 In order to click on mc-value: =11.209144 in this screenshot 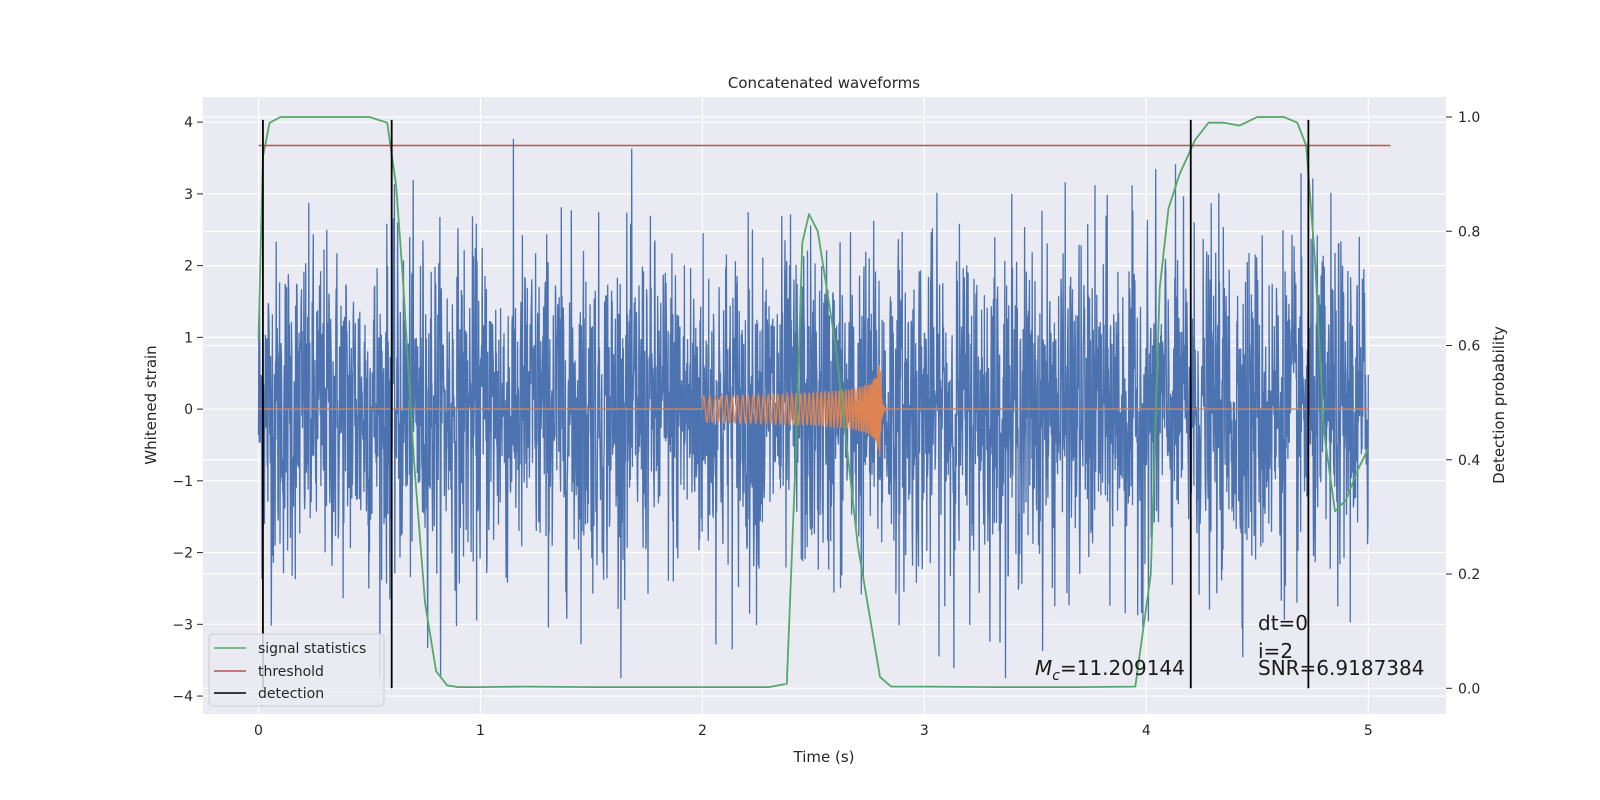, I will do `click(1122, 668)`.